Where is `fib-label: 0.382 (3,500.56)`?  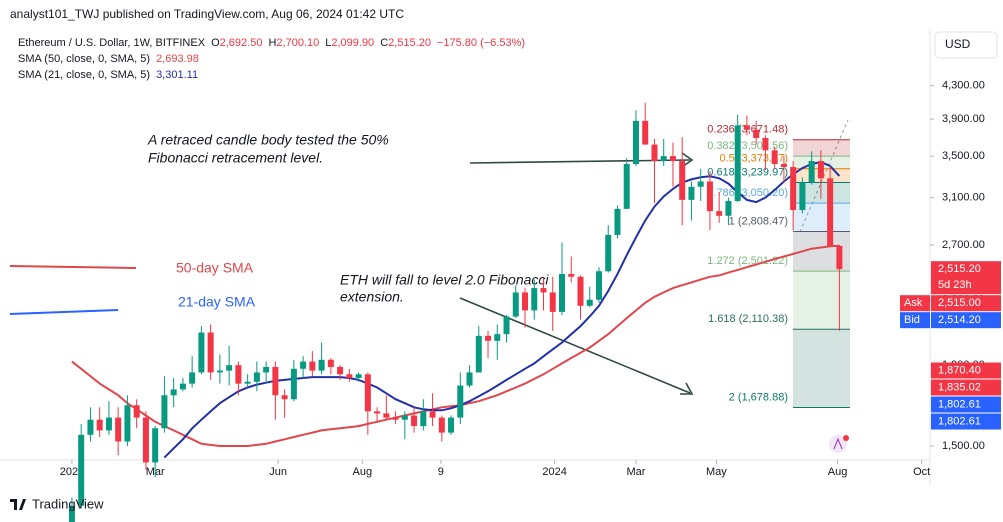 fib-label: 0.382 (3,500.56) is located at coordinates (747, 146).